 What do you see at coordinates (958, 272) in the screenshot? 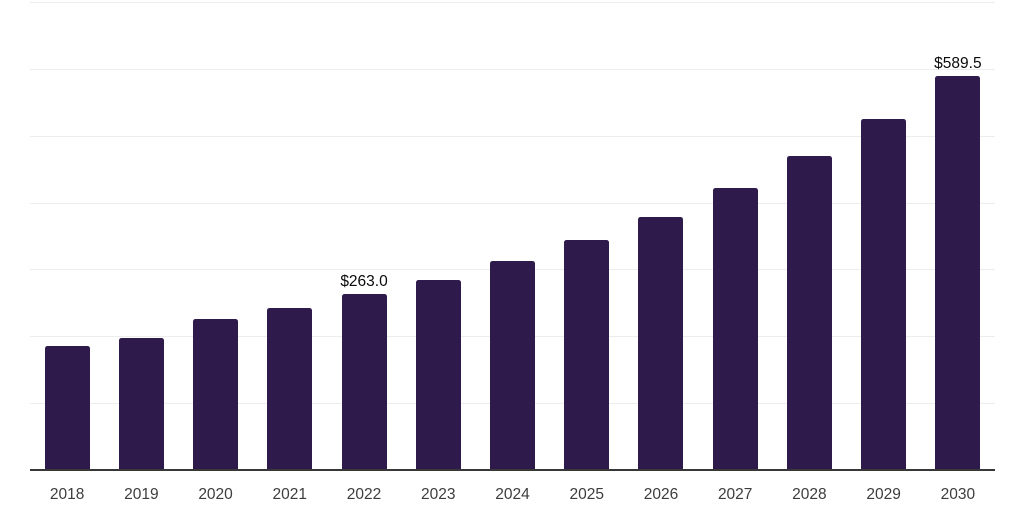
I see `bar-2030` at bounding box center [958, 272].